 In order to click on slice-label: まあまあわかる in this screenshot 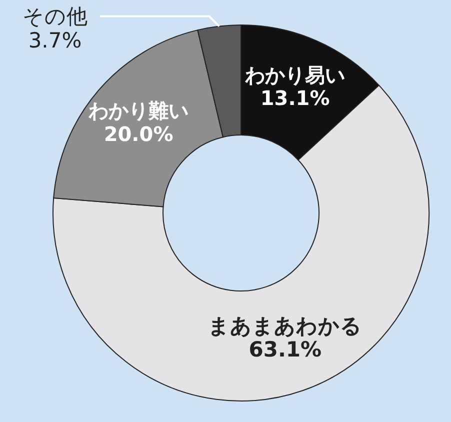, I will do `click(285, 326)`.